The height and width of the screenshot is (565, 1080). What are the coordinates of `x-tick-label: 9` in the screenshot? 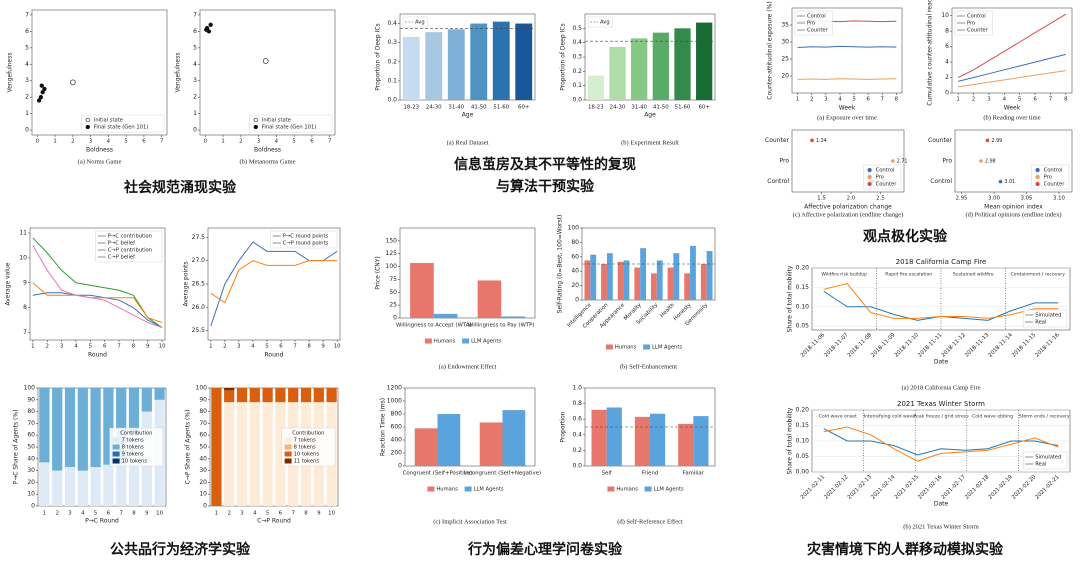 It's located at (323, 347).